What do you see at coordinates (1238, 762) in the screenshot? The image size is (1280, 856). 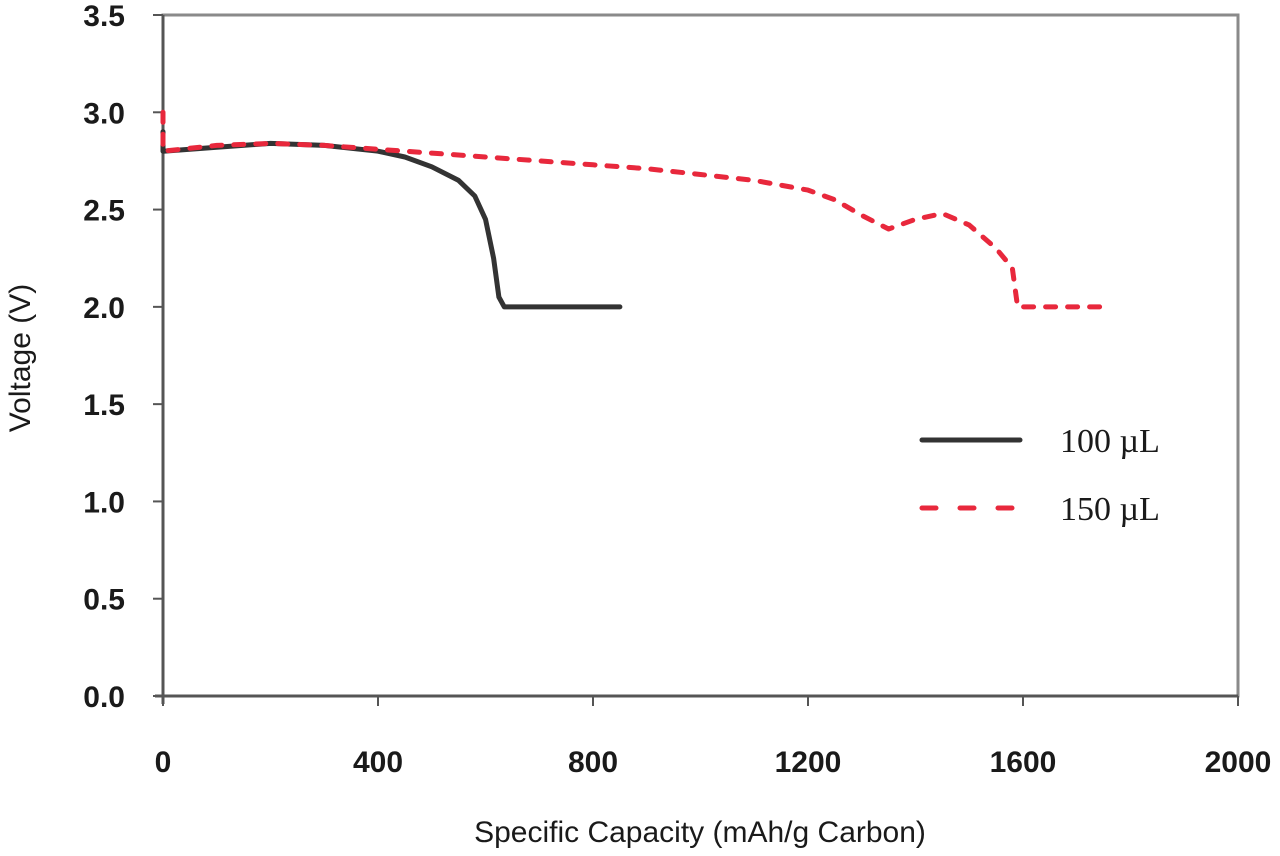 I see `x-tick-label: 2000` at bounding box center [1238, 762].